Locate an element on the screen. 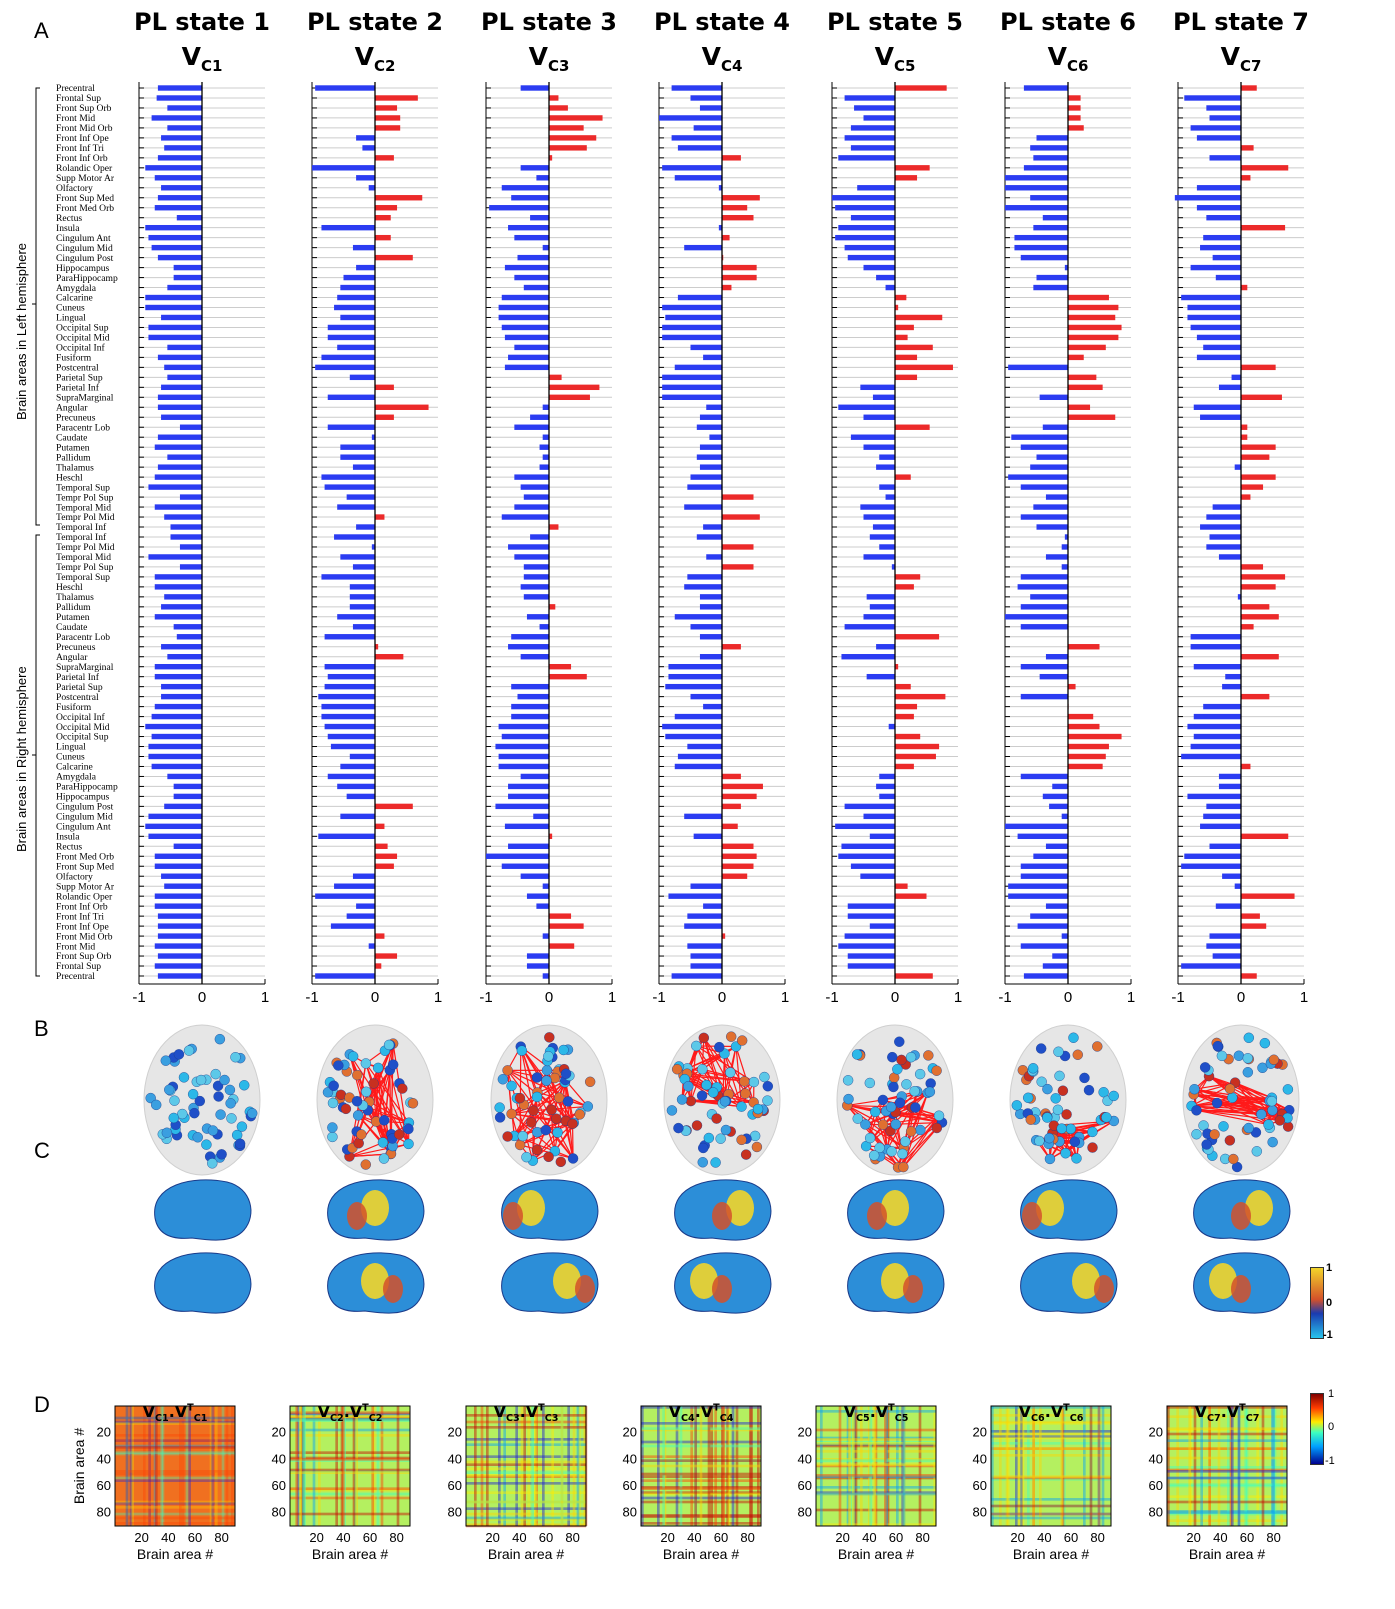 The image size is (1395, 1609). heatmap-title-4: VC4.VTC4 is located at coordinates (701, 1413).